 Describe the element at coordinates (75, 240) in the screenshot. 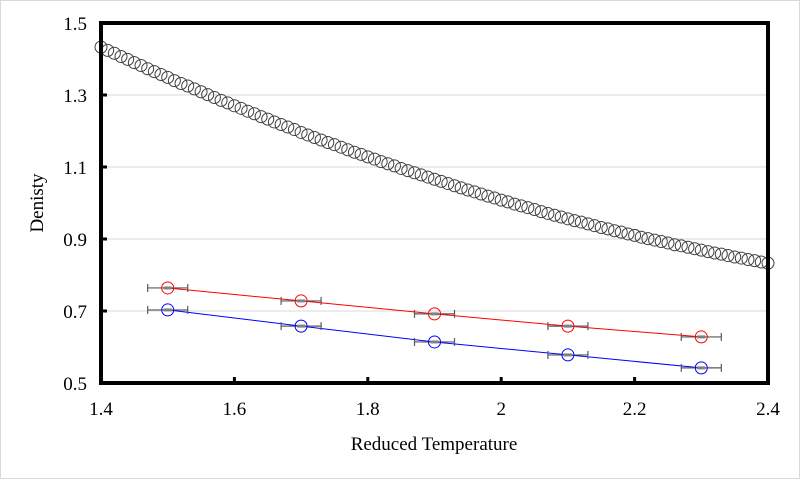

I see `y-tick-label: 0.9` at that location.